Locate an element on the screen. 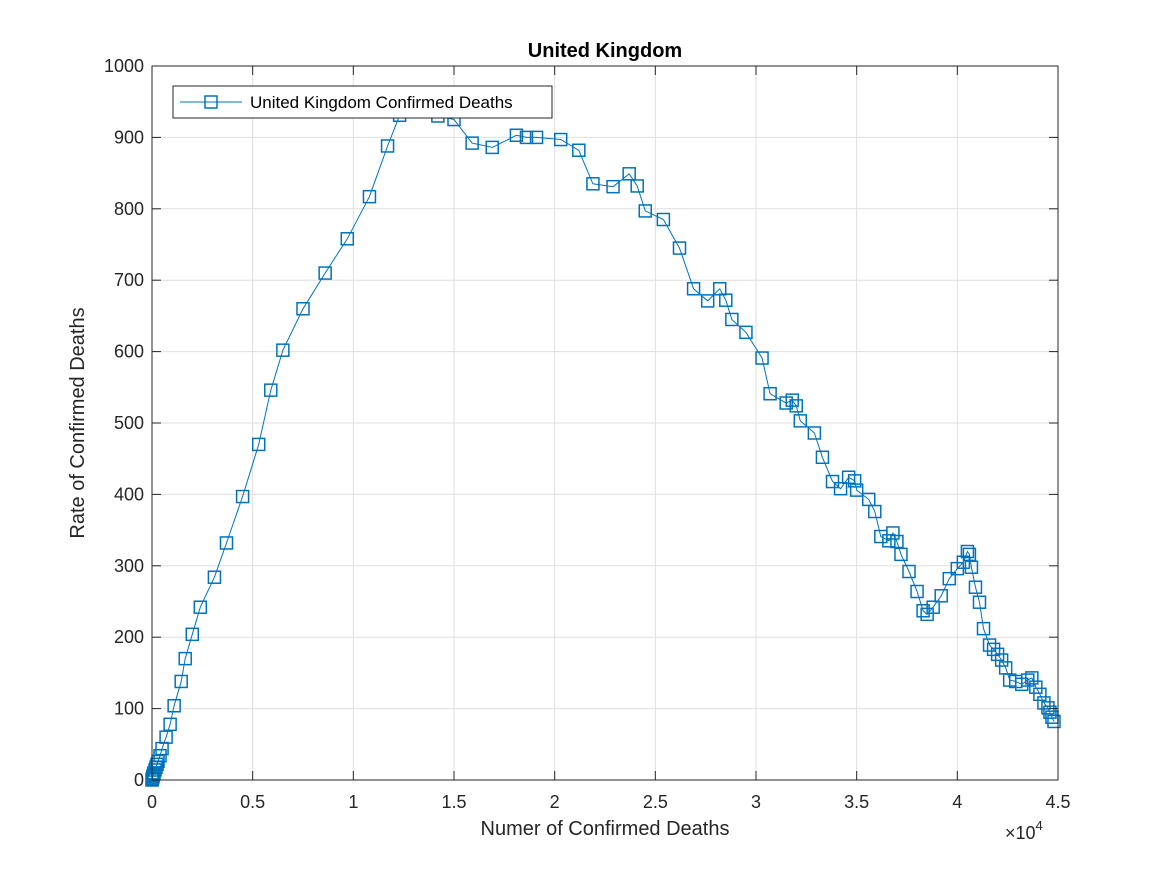  y-tick-label: 800 is located at coordinates (129, 209).